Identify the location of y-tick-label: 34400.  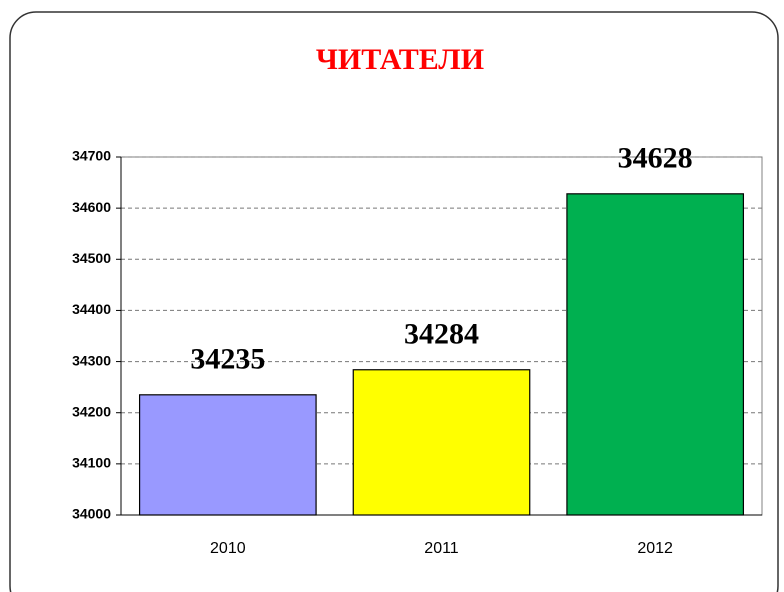
(91, 309).